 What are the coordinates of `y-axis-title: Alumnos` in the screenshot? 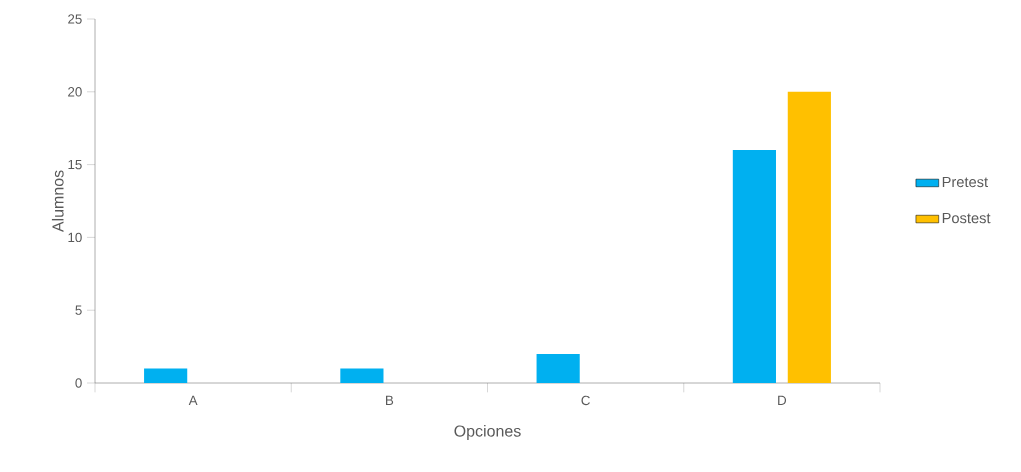 It's located at (57, 201).